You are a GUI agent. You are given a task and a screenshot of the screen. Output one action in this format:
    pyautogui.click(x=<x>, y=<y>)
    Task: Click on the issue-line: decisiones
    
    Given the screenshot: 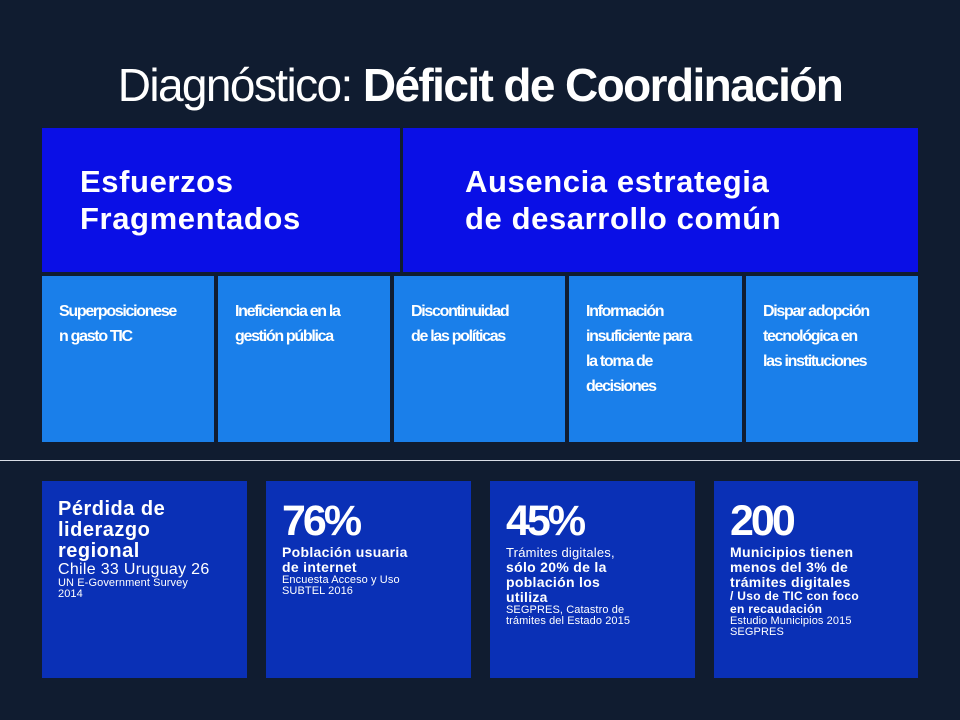 What is the action you would take?
    pyautogui.click(x=621, y=386)
    